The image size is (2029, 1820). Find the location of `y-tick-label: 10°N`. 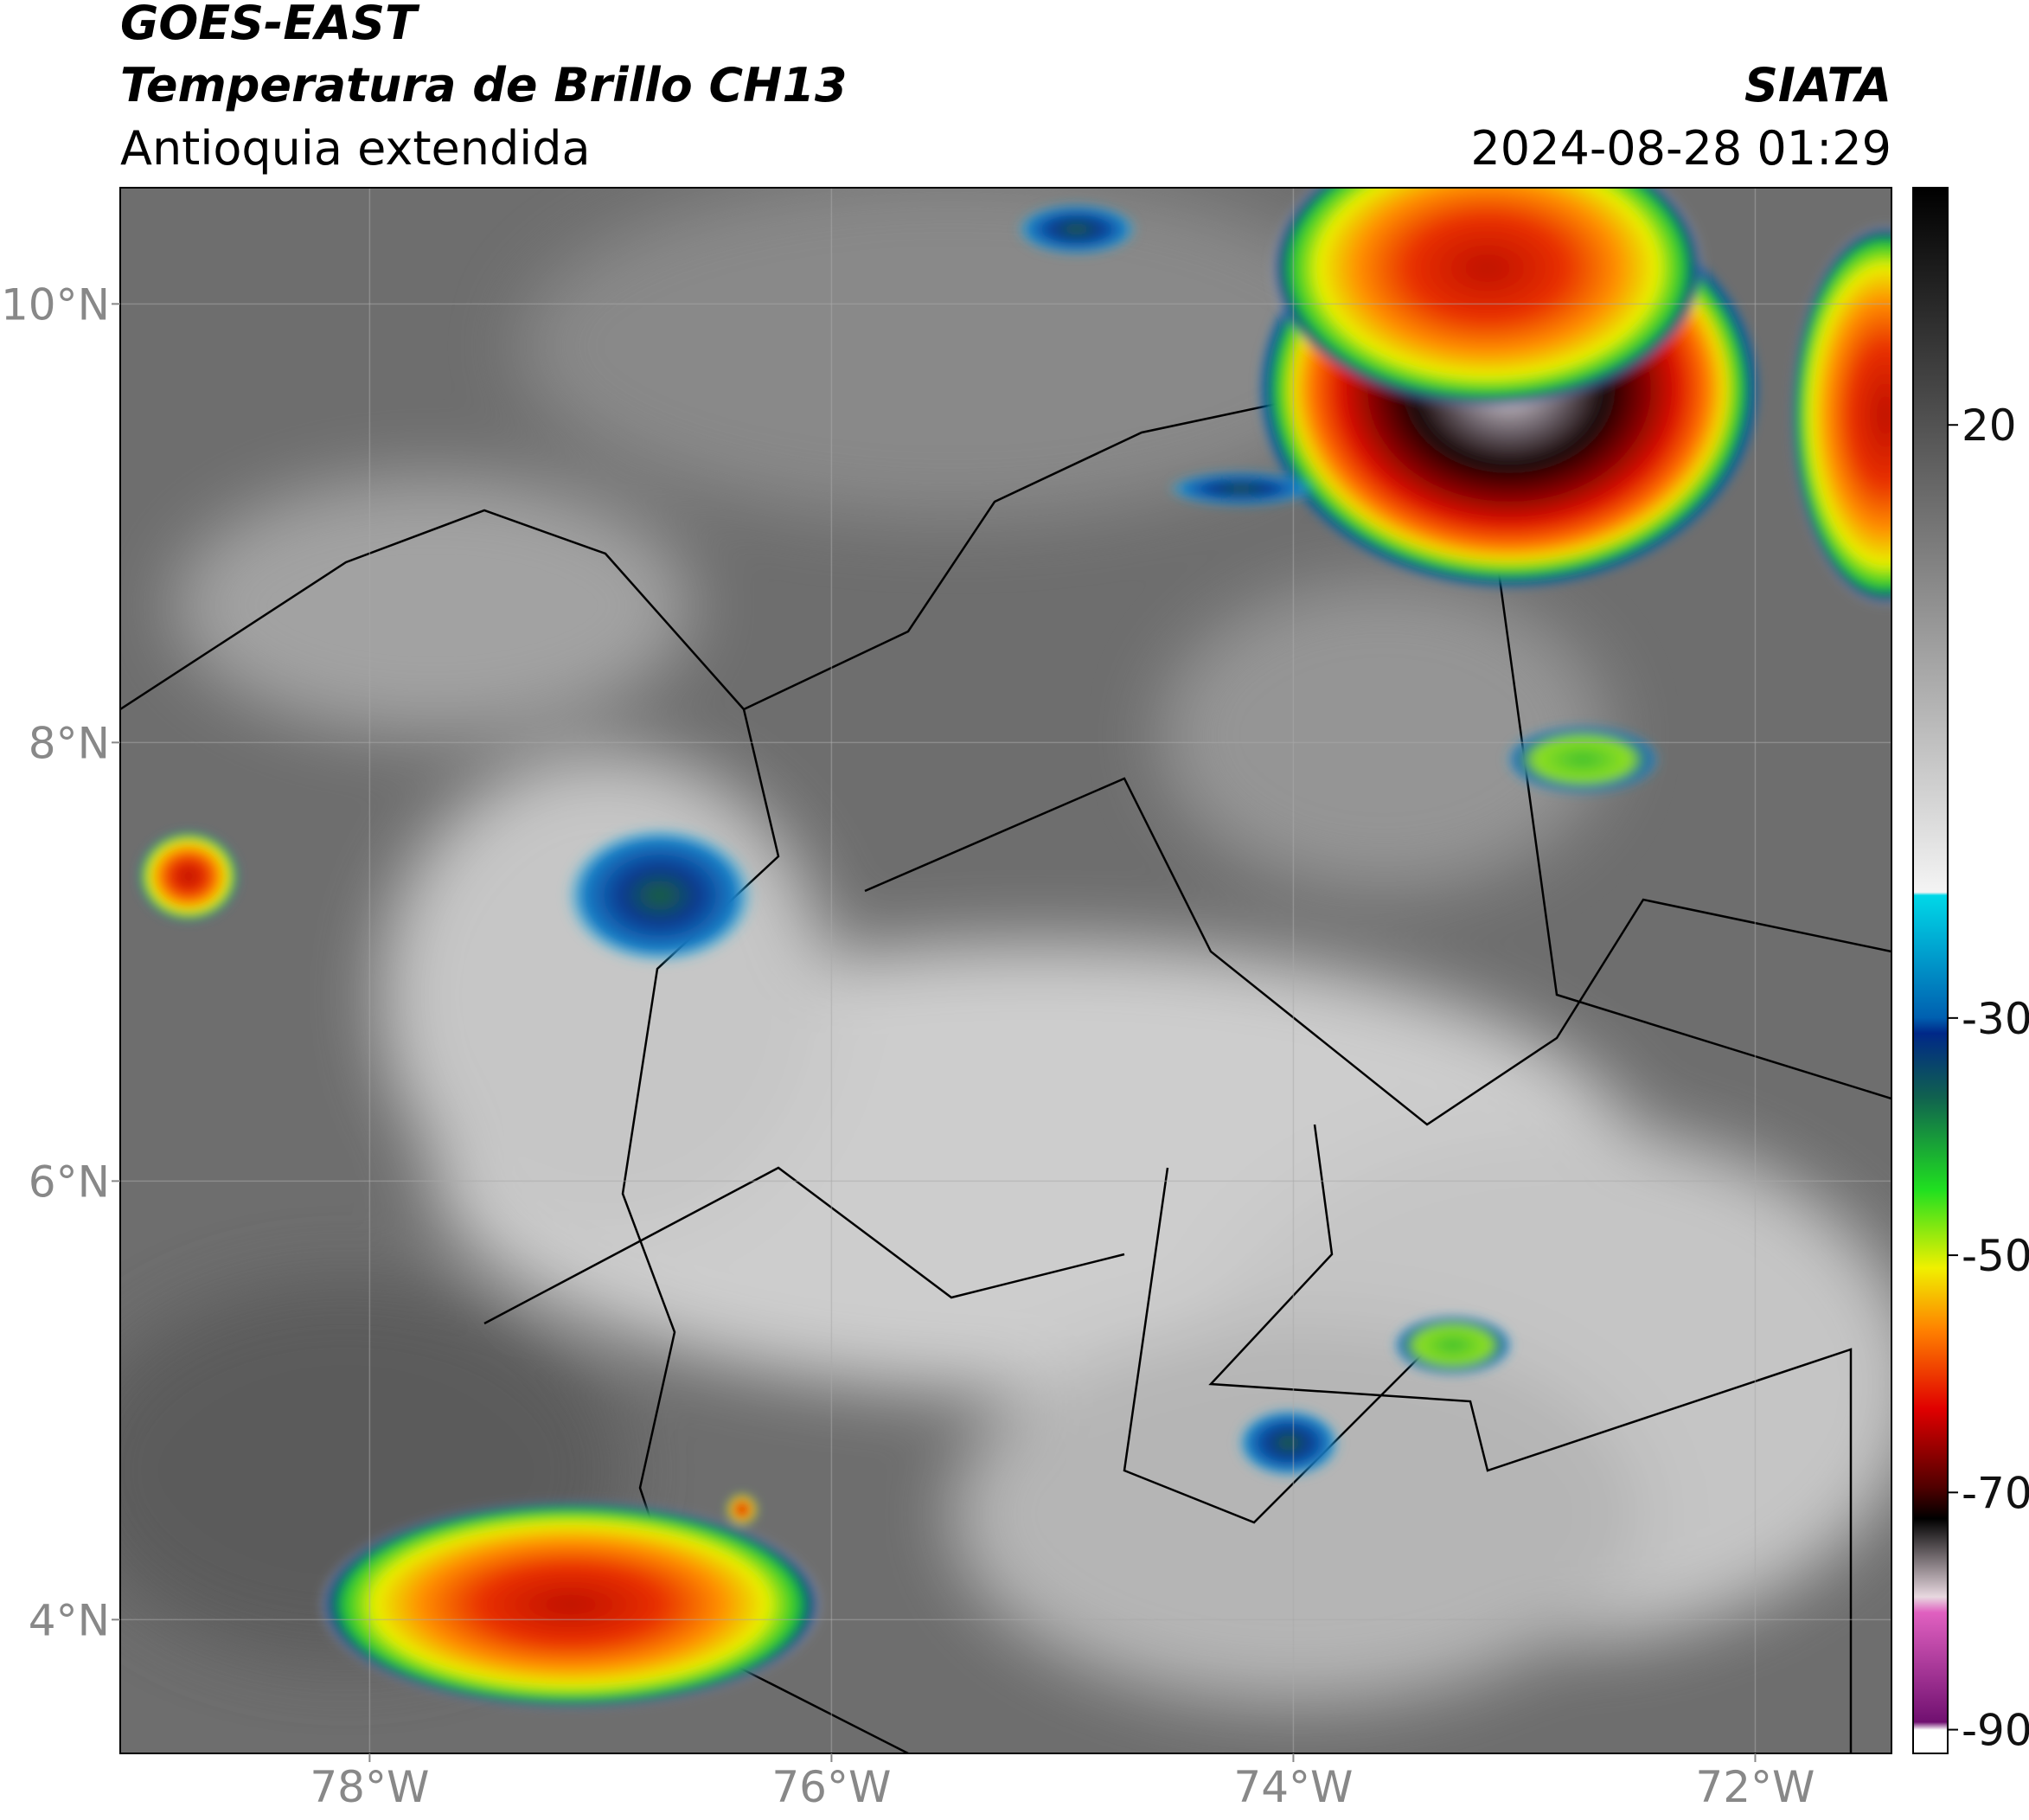

y-tick-label: 10°N is located at coordinates (55, 304).